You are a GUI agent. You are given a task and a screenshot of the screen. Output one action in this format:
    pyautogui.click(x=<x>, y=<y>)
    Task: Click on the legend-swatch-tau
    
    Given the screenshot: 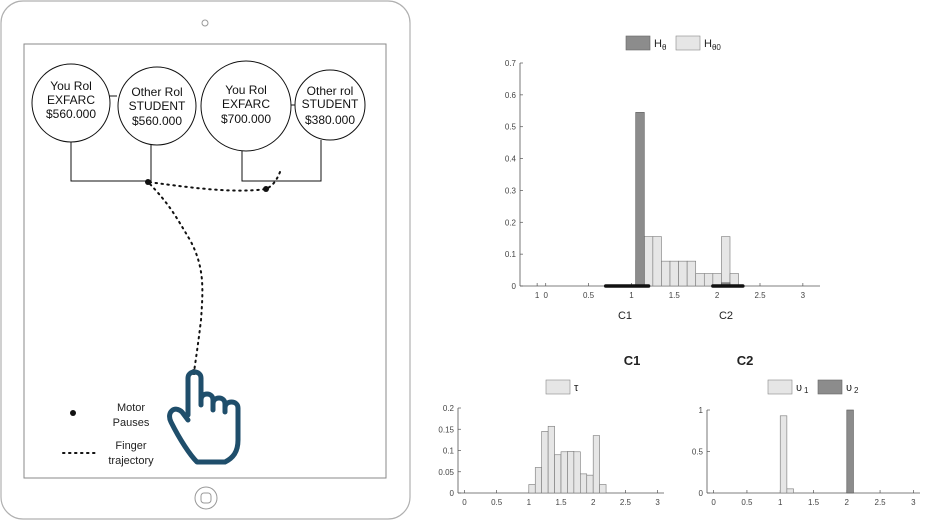 What is the action you would take?
    pyautogui.click(x=558, y=387)
    